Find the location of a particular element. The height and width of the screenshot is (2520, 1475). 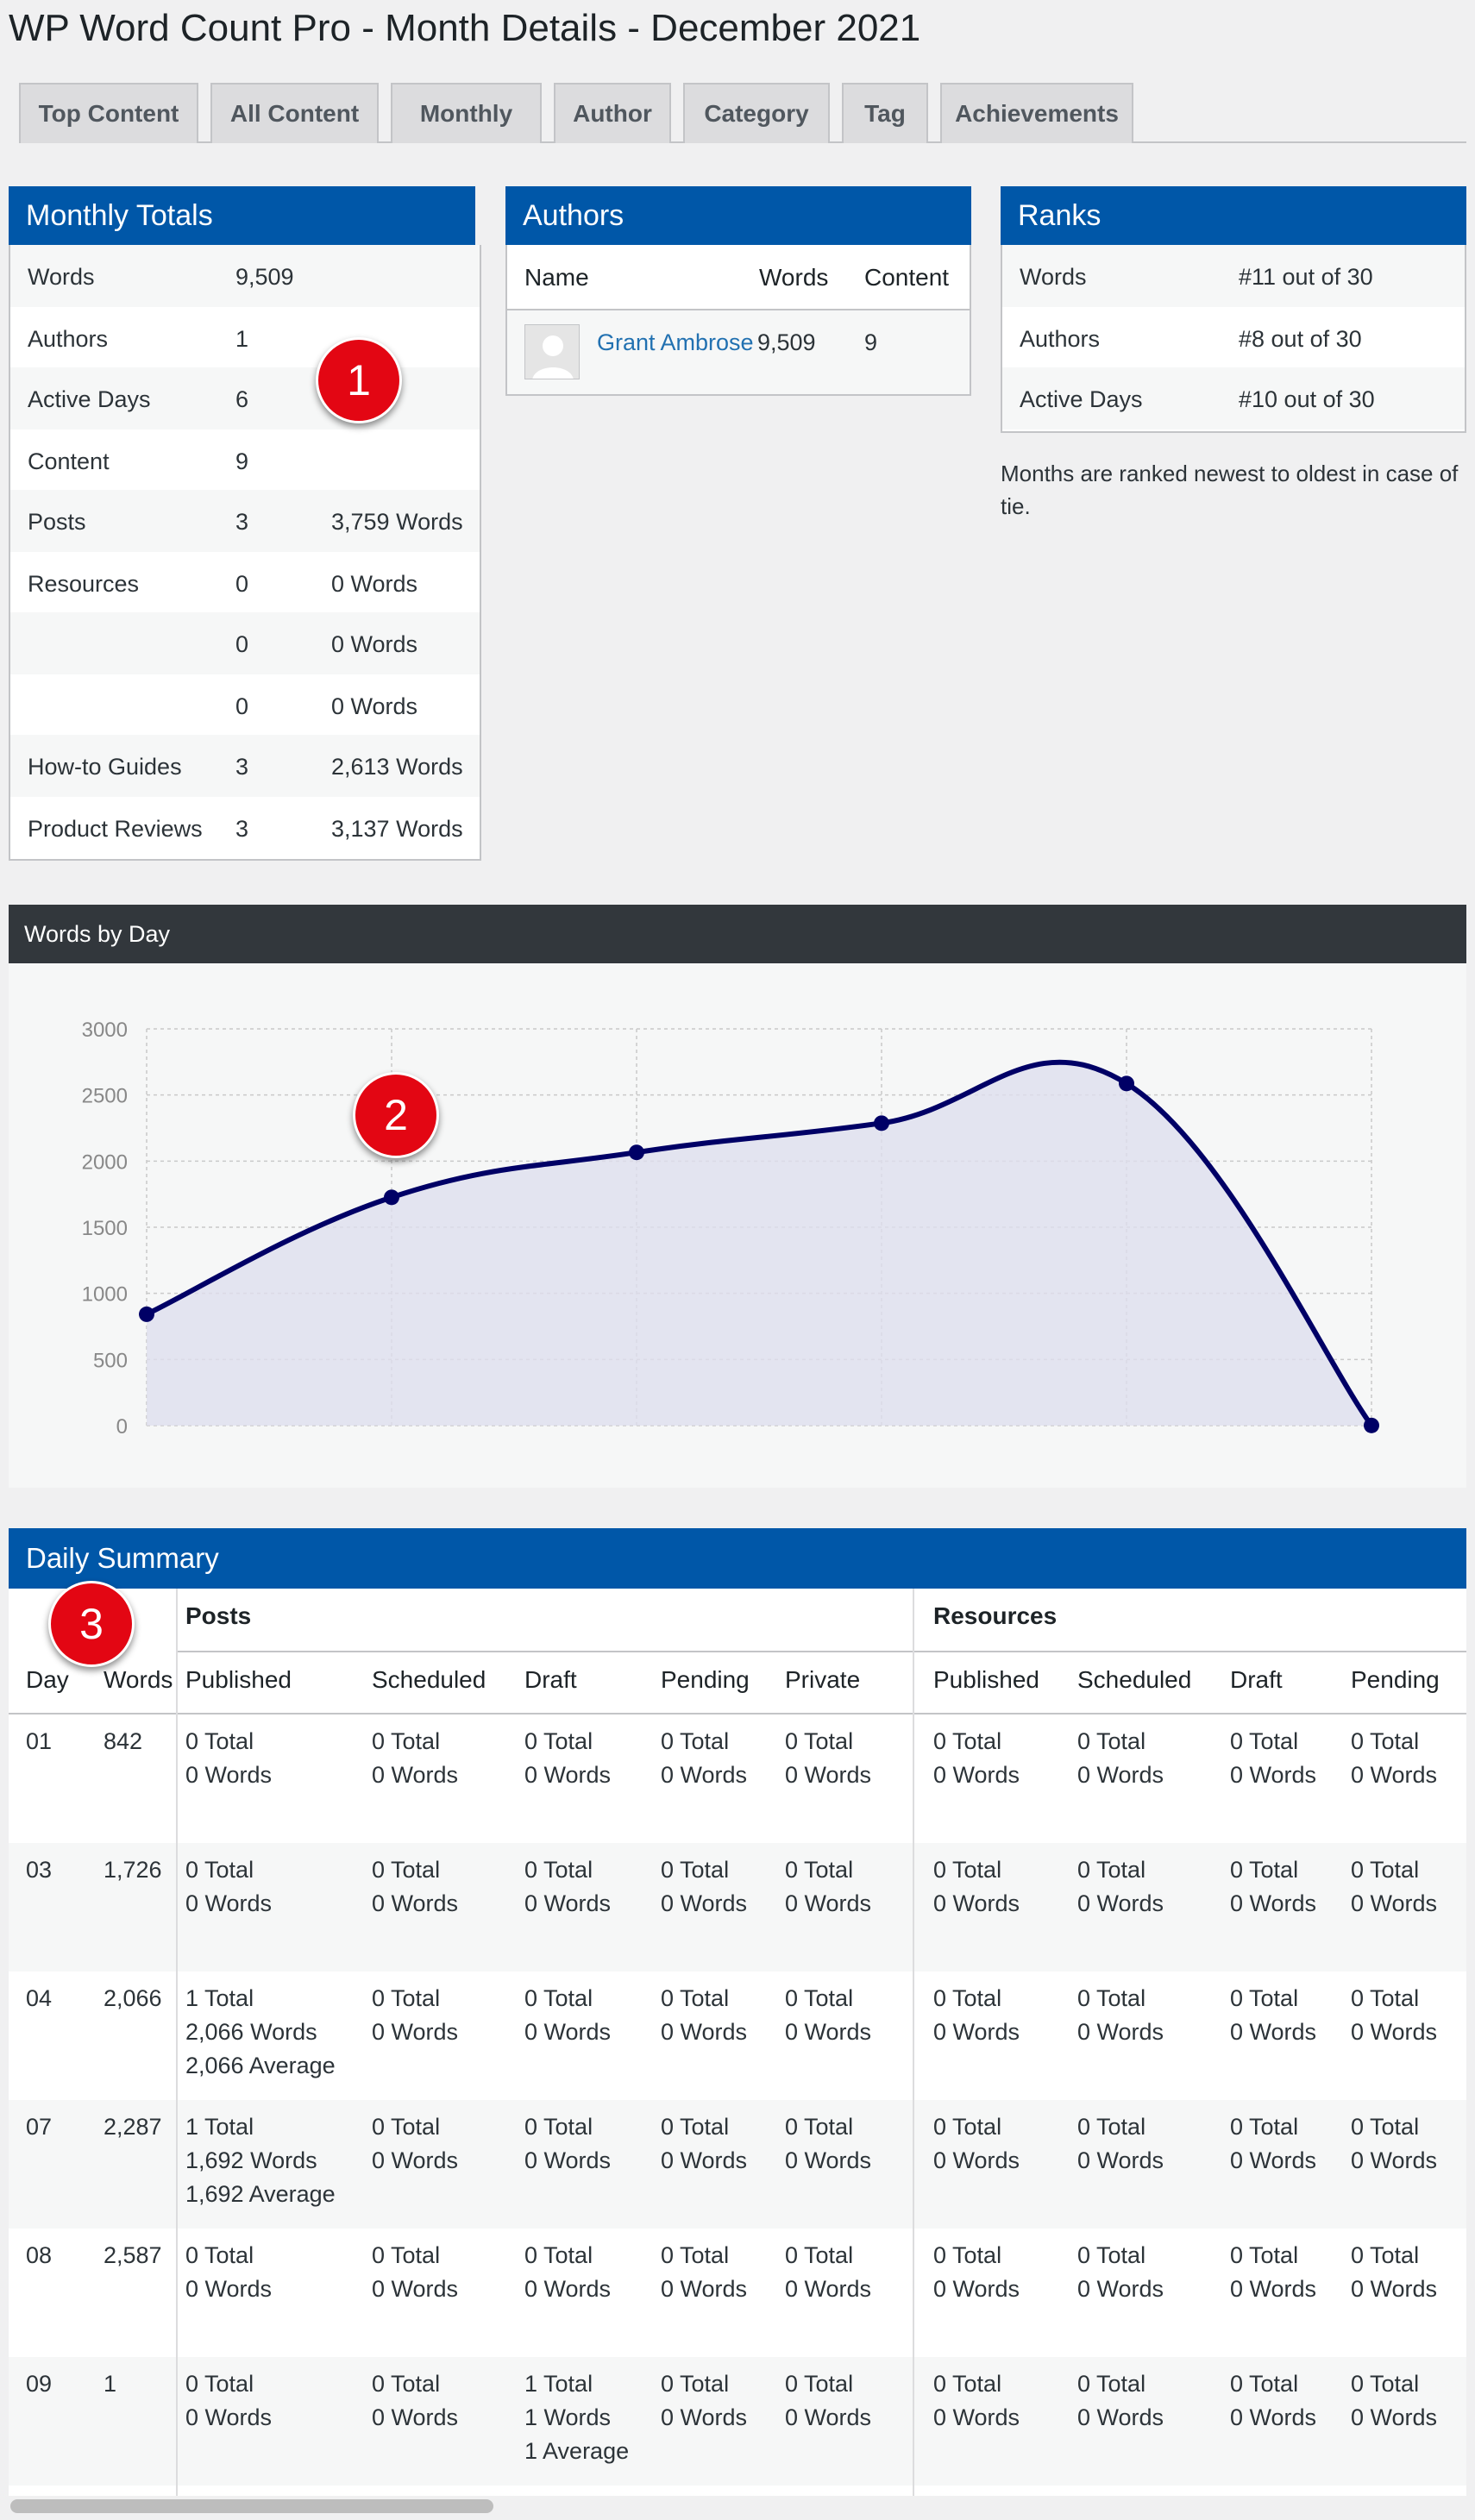

row-extra: 0 Words is located at coordinates (374, 644).